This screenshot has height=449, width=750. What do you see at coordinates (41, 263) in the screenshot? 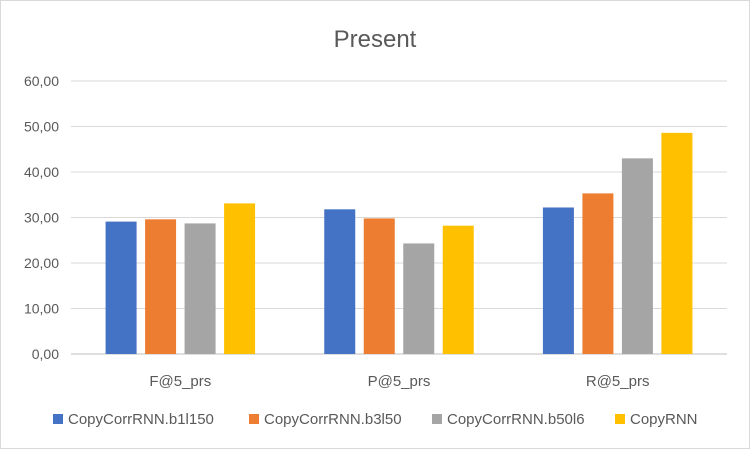
I see `y-tick-label: 20,00` at bounding box center [41, 263].